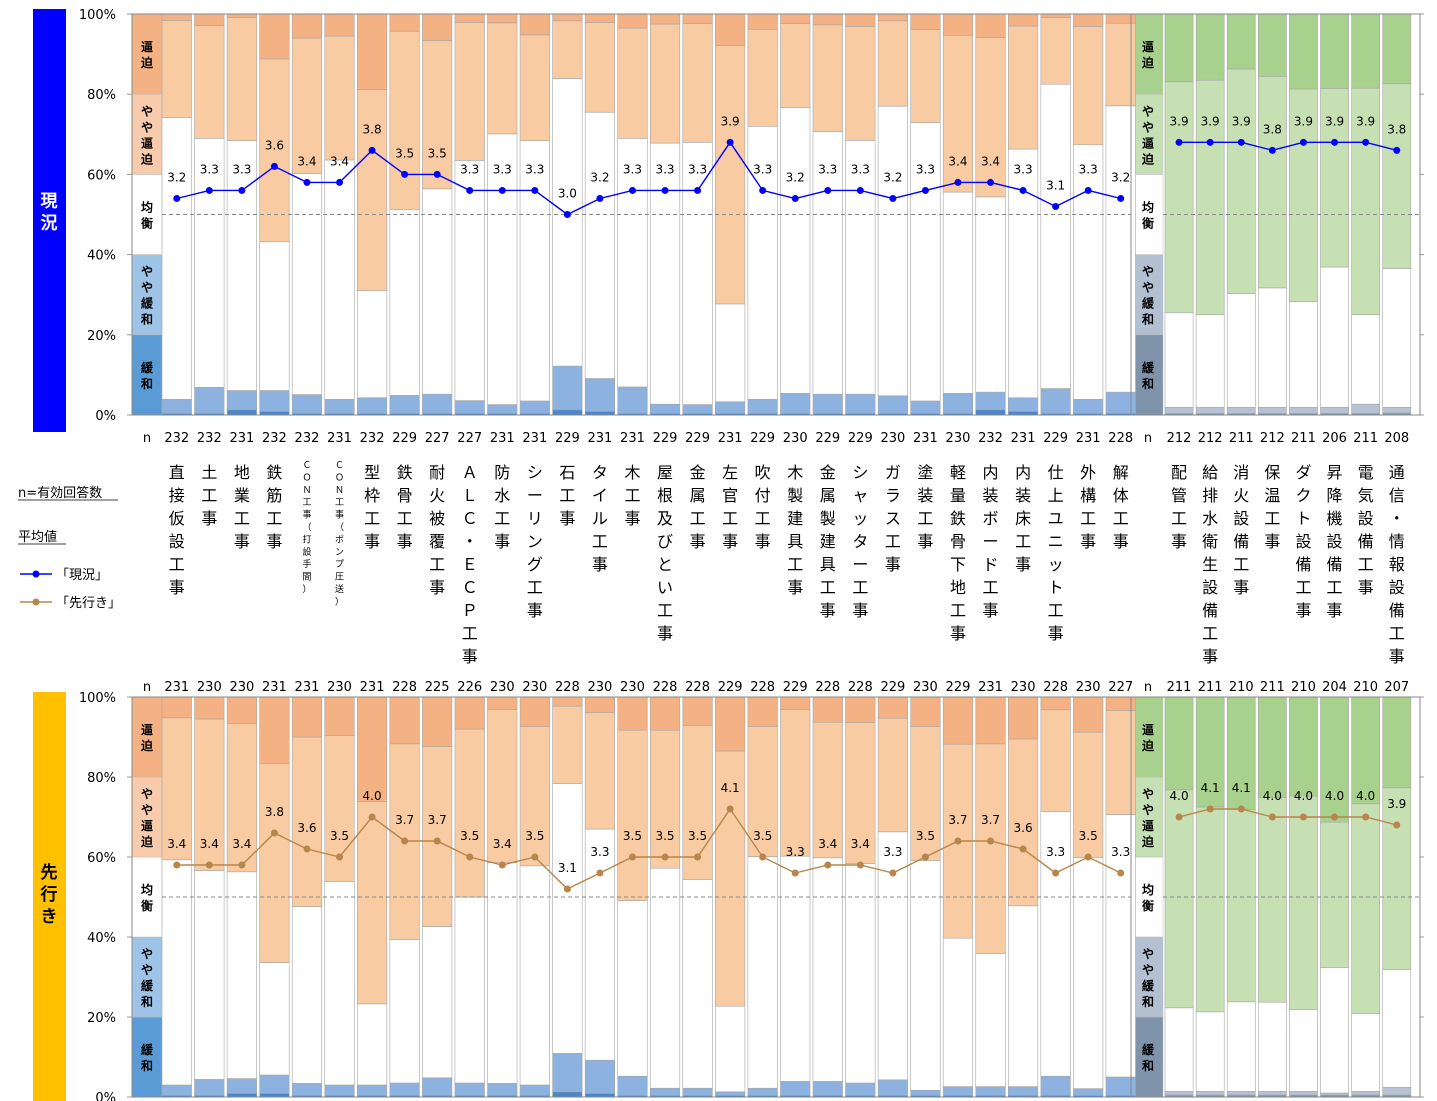  What do you see at coordinates (101, 938) in the screenshot?
I see `y-tick-label: 40%` at bounding box center [101, 938].